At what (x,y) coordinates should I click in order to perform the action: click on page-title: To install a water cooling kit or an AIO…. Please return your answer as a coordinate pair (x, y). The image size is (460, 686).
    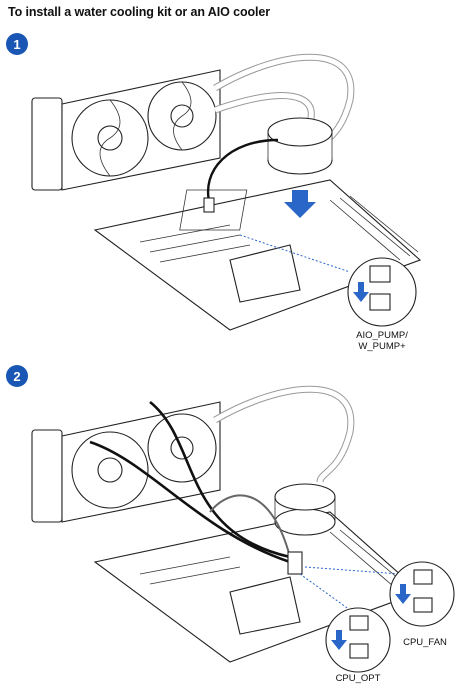
    Looking at the image, I should click on (139, 12).